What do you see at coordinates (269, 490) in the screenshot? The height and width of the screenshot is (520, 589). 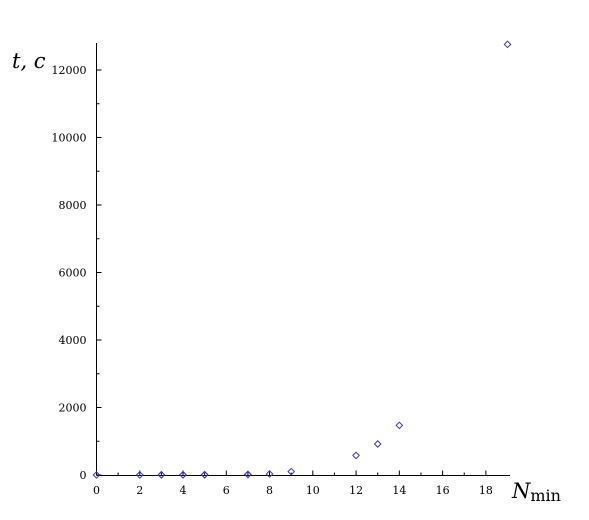 I see `x-tick-label: 8` at bounding box center [269, 490].